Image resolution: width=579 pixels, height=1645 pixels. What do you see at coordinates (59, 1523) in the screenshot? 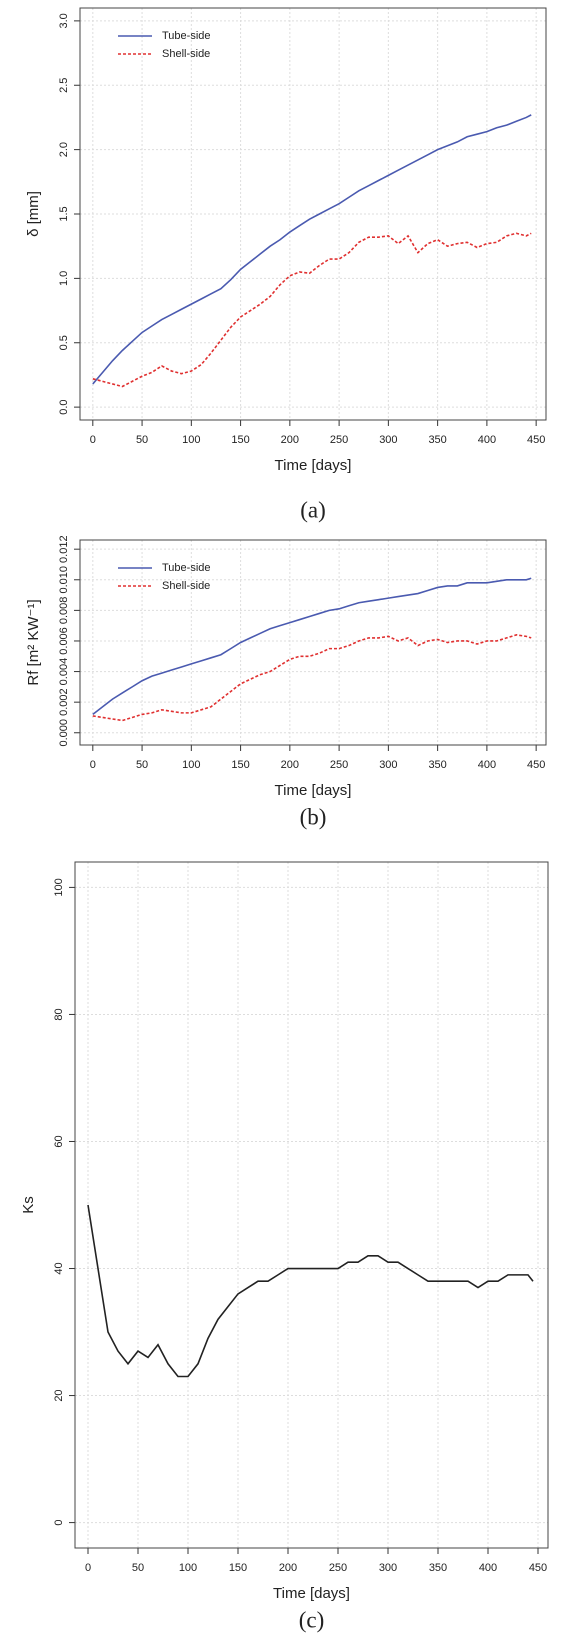
I see `y-tick-label: 0` at bounding box center [59, 1523].